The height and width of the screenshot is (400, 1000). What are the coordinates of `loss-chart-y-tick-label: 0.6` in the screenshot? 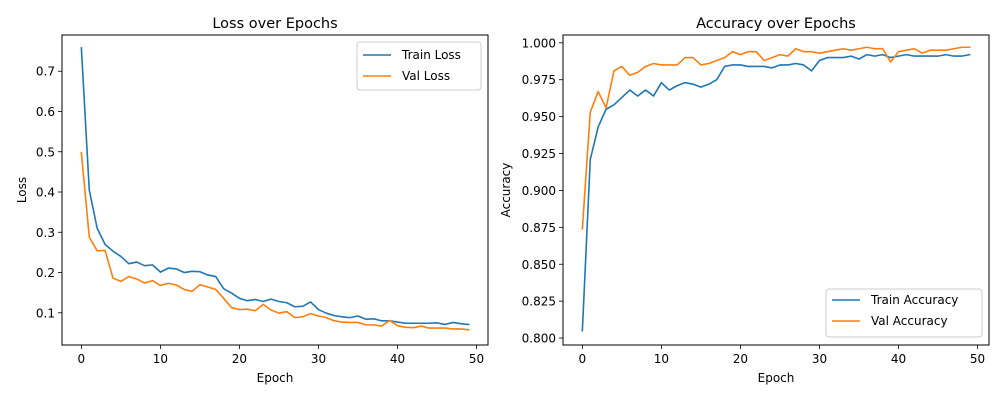 It's located at (45, 112).